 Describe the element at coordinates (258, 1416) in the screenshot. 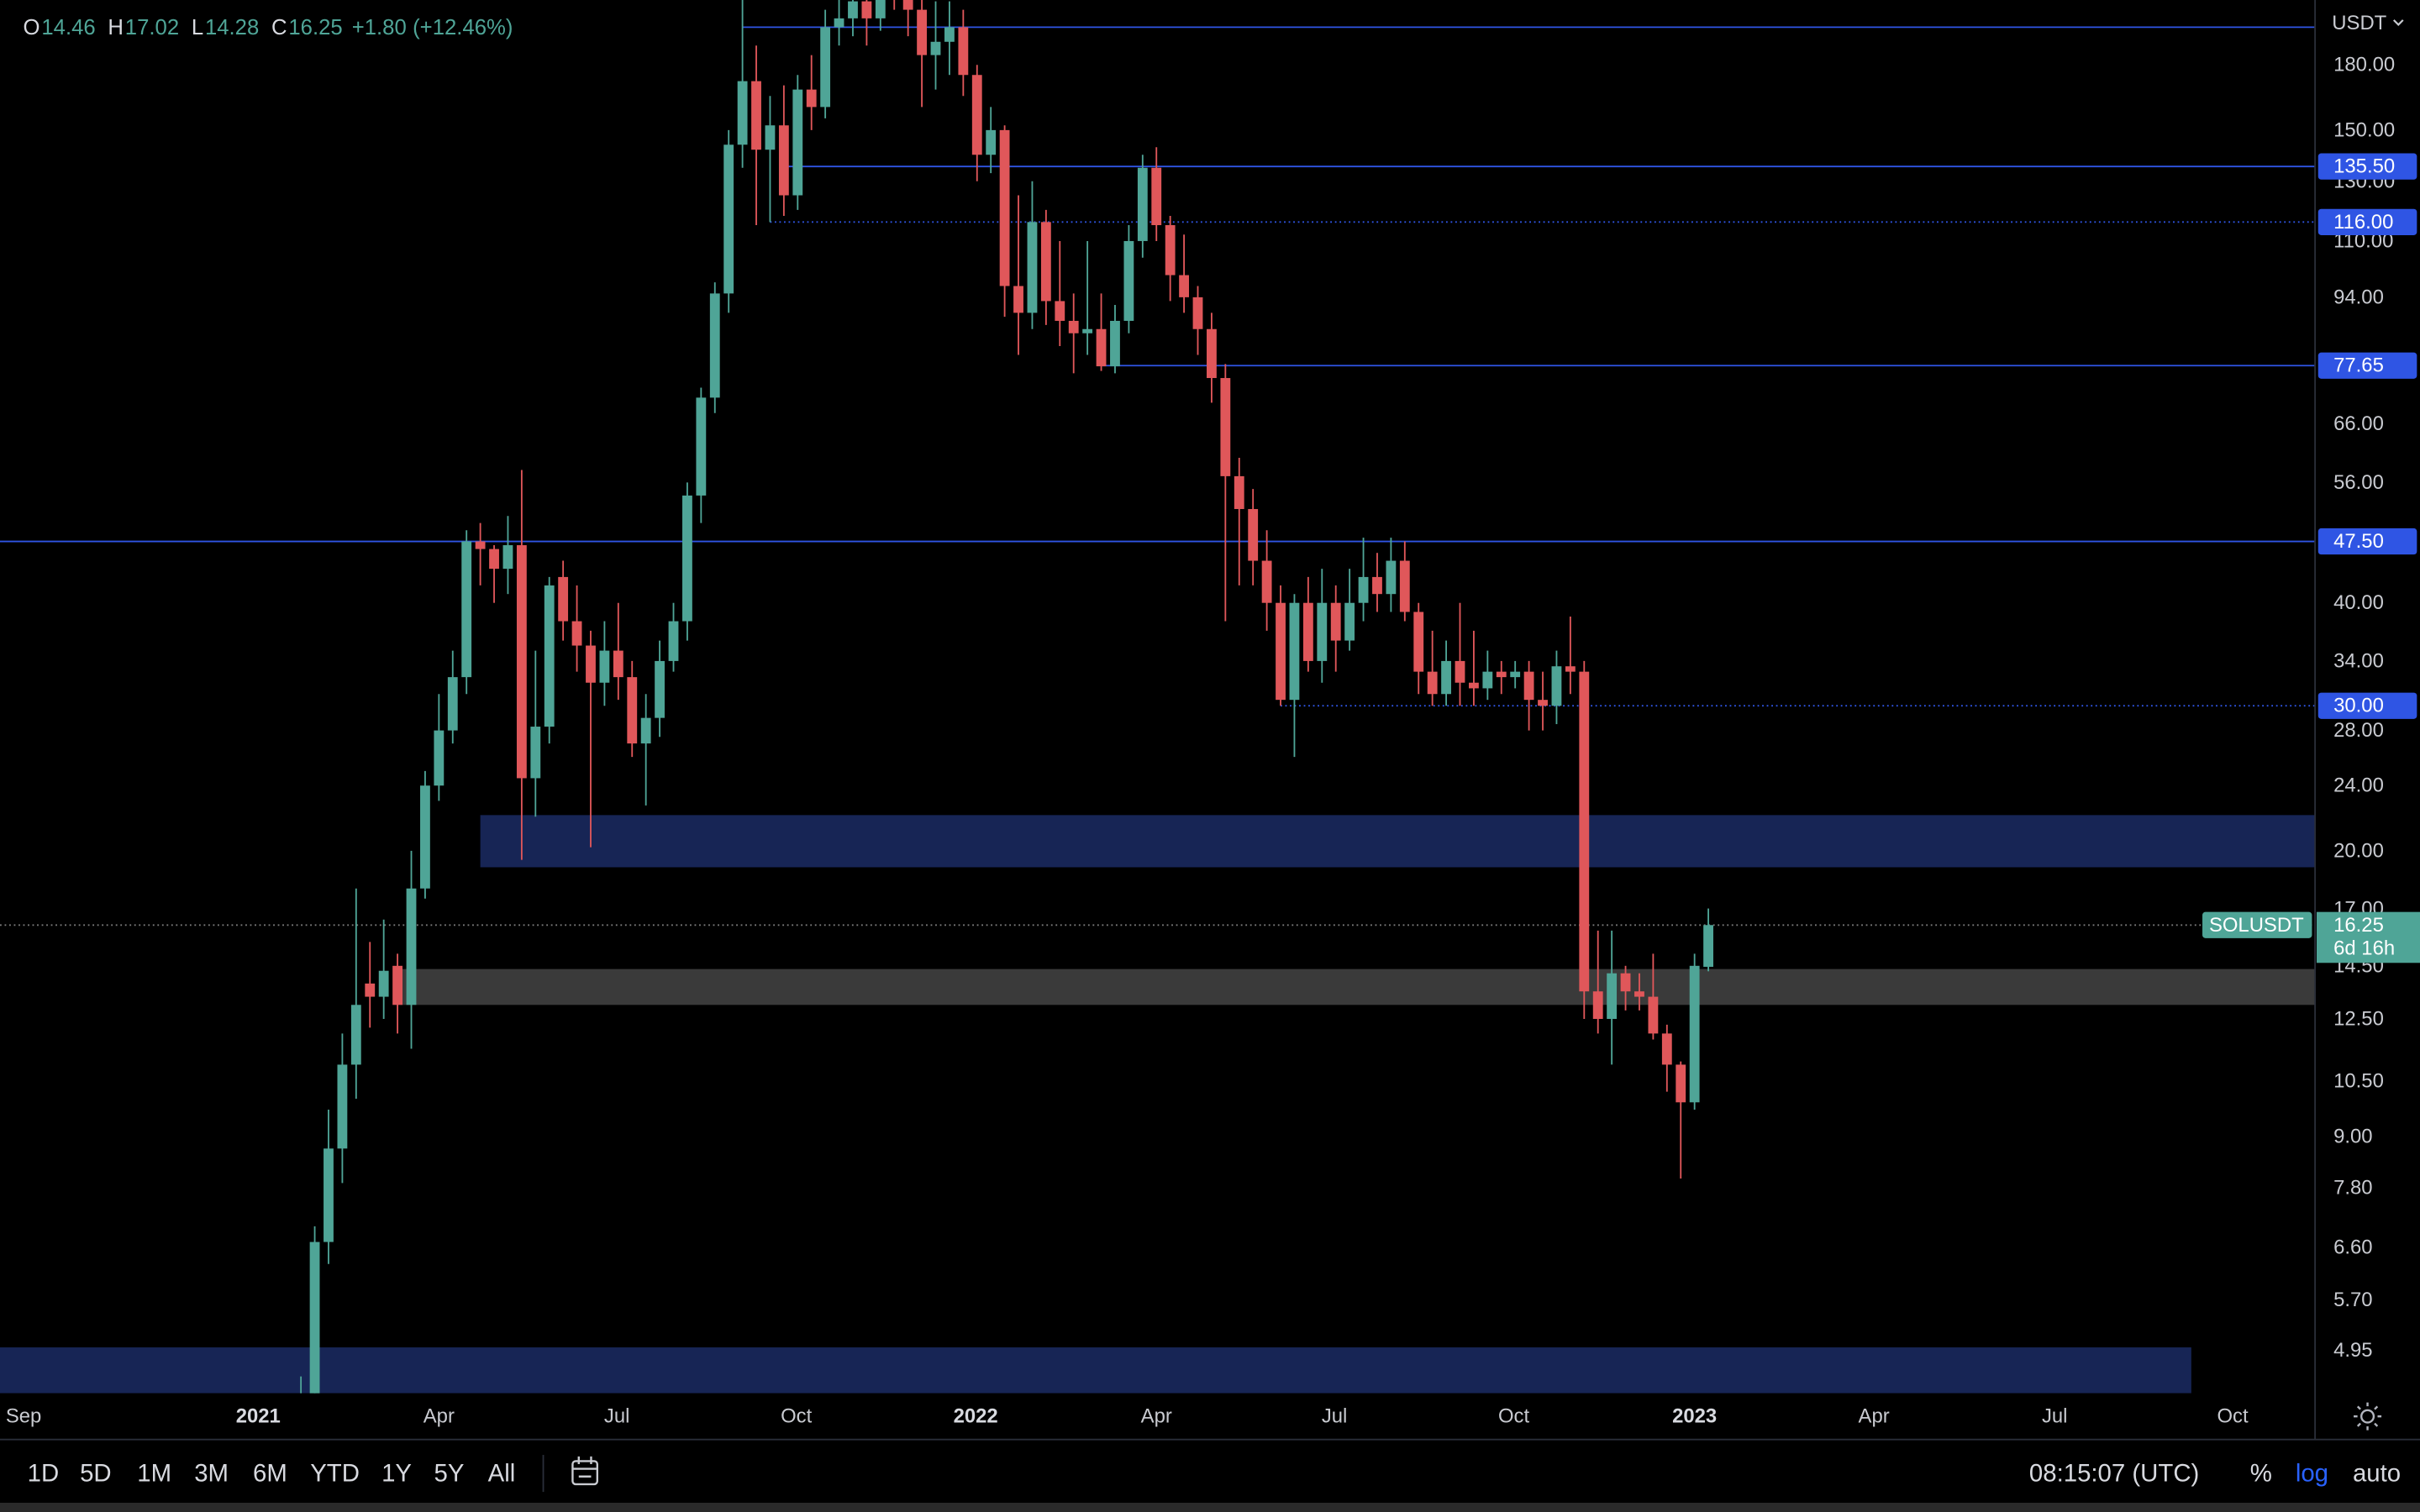

I see `x-tick-label: 2021` at that location.